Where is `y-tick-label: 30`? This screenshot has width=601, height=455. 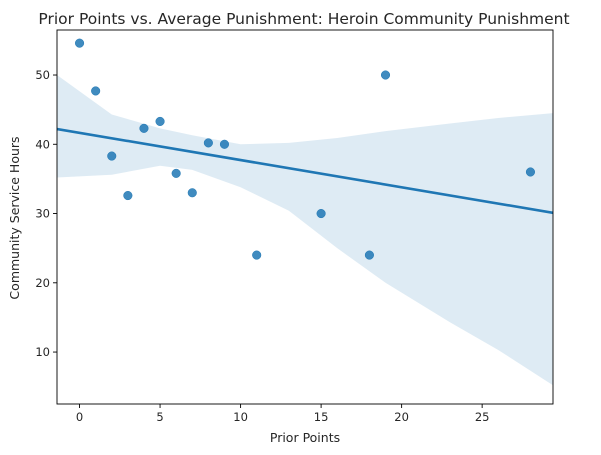
y-tick-label: 30 is located at coordinates (42, 214).